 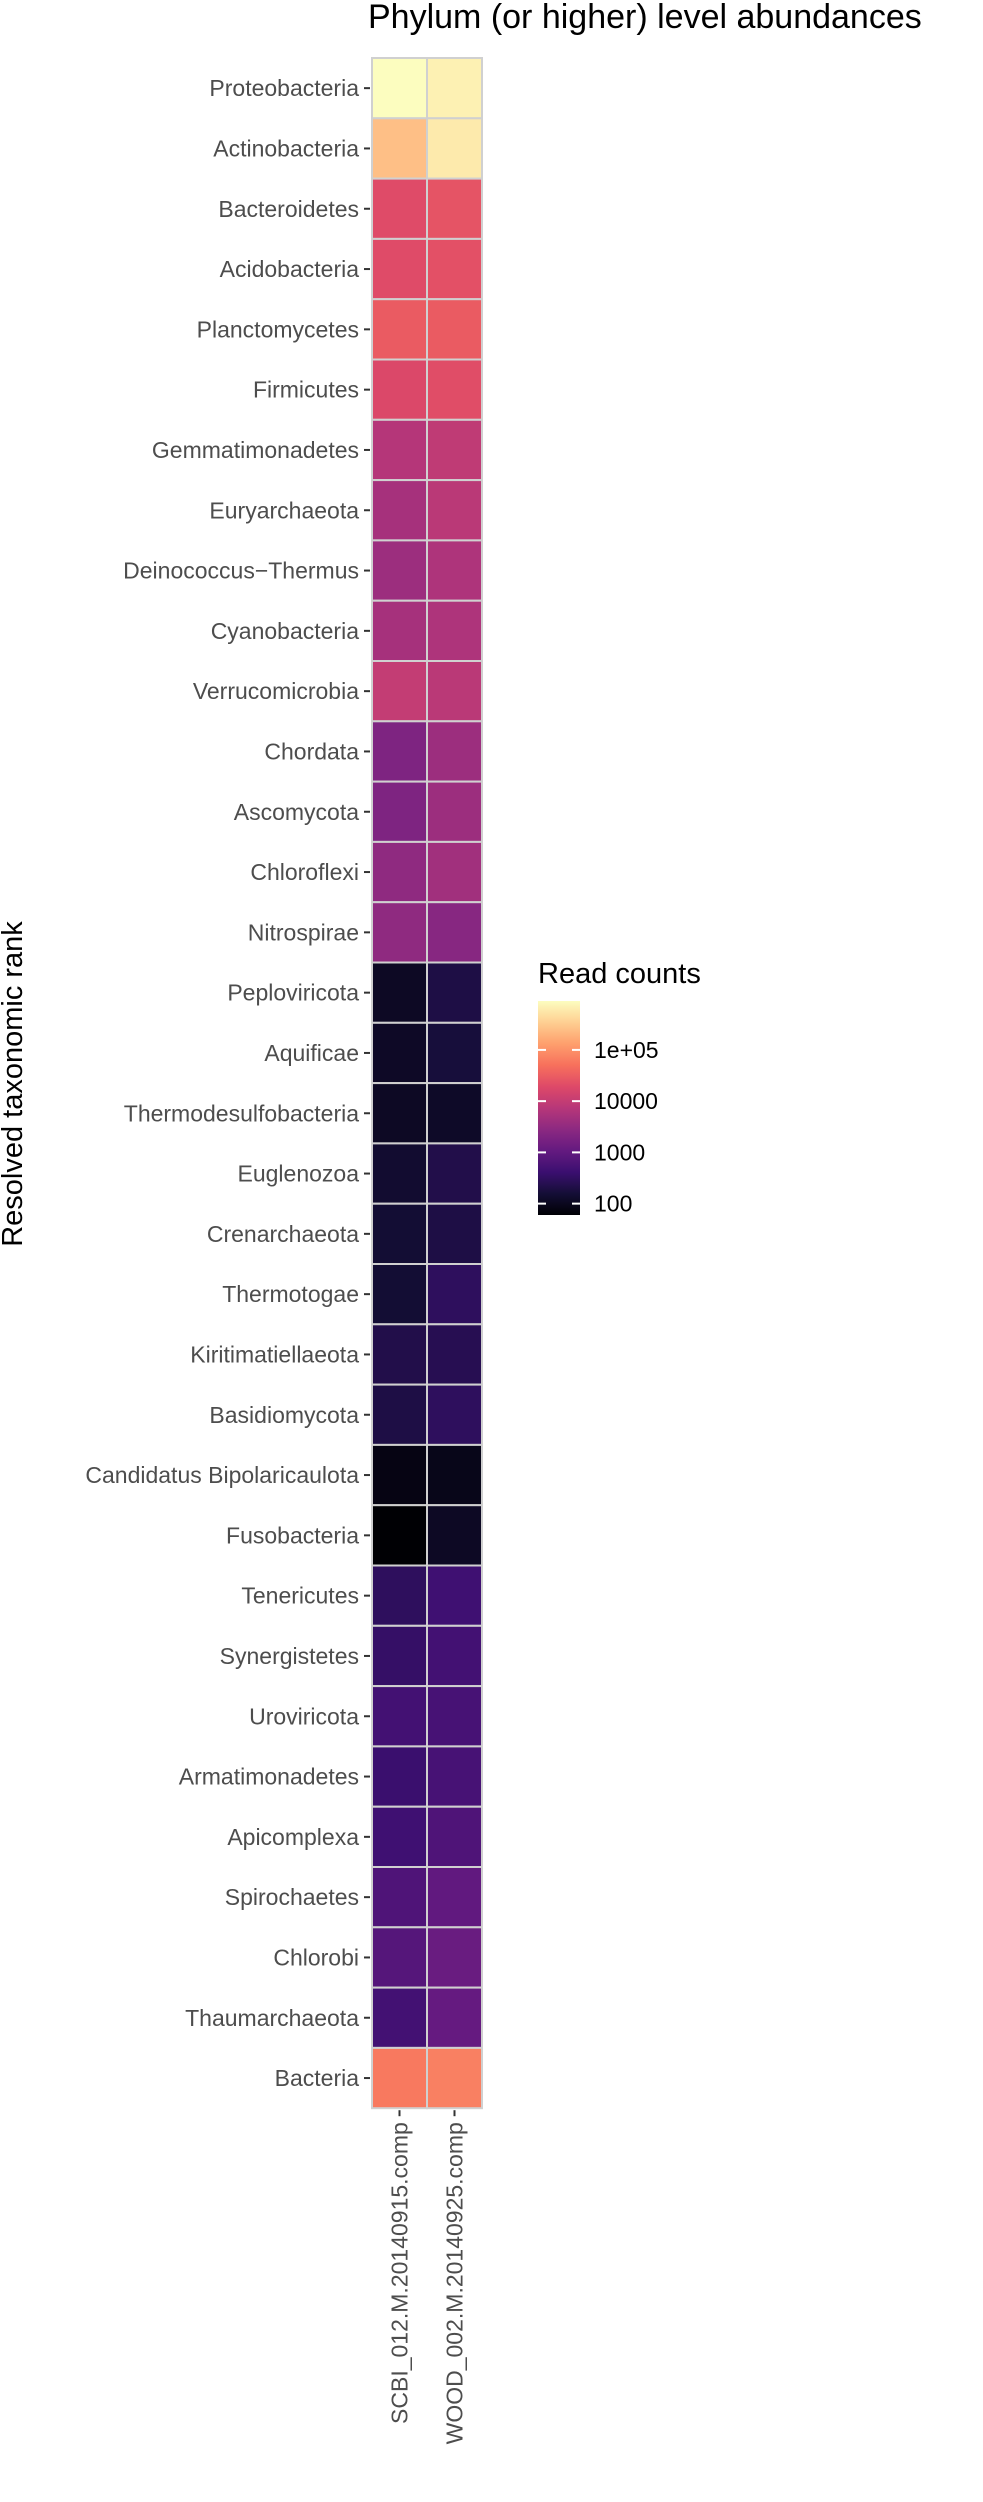 I want to click on y-tick-label: Thaumarchaeota, so click(x=272, y=2018).